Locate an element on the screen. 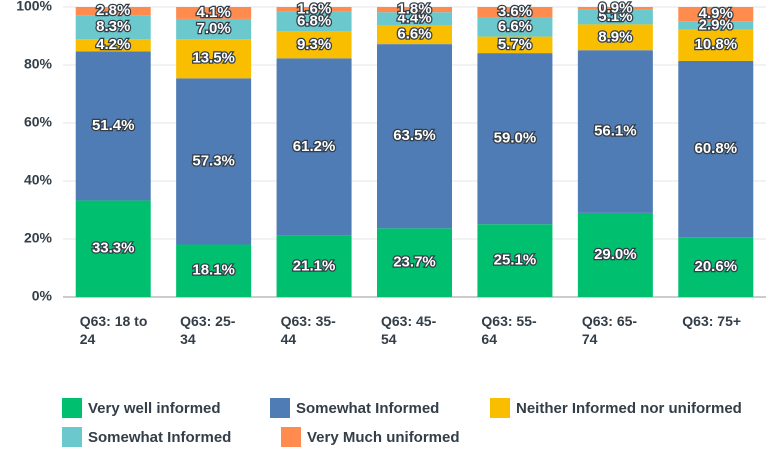  value-label: 4.9% is located at coordinates (716, 13).